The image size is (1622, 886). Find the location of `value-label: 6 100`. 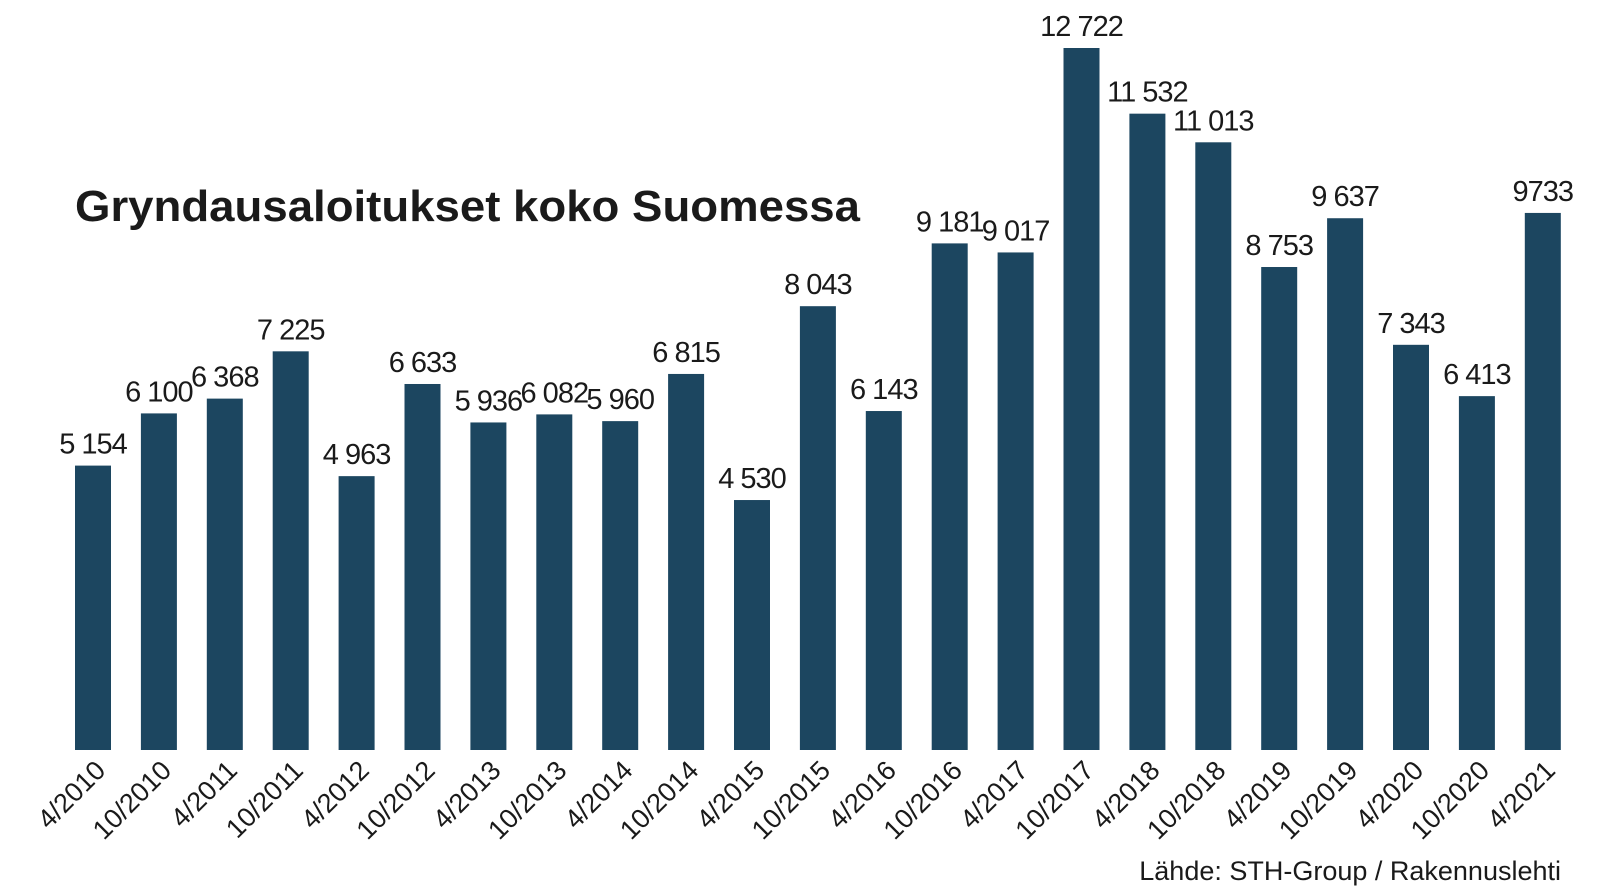

value-label: 6 100 is located at coordinates (159, 392).